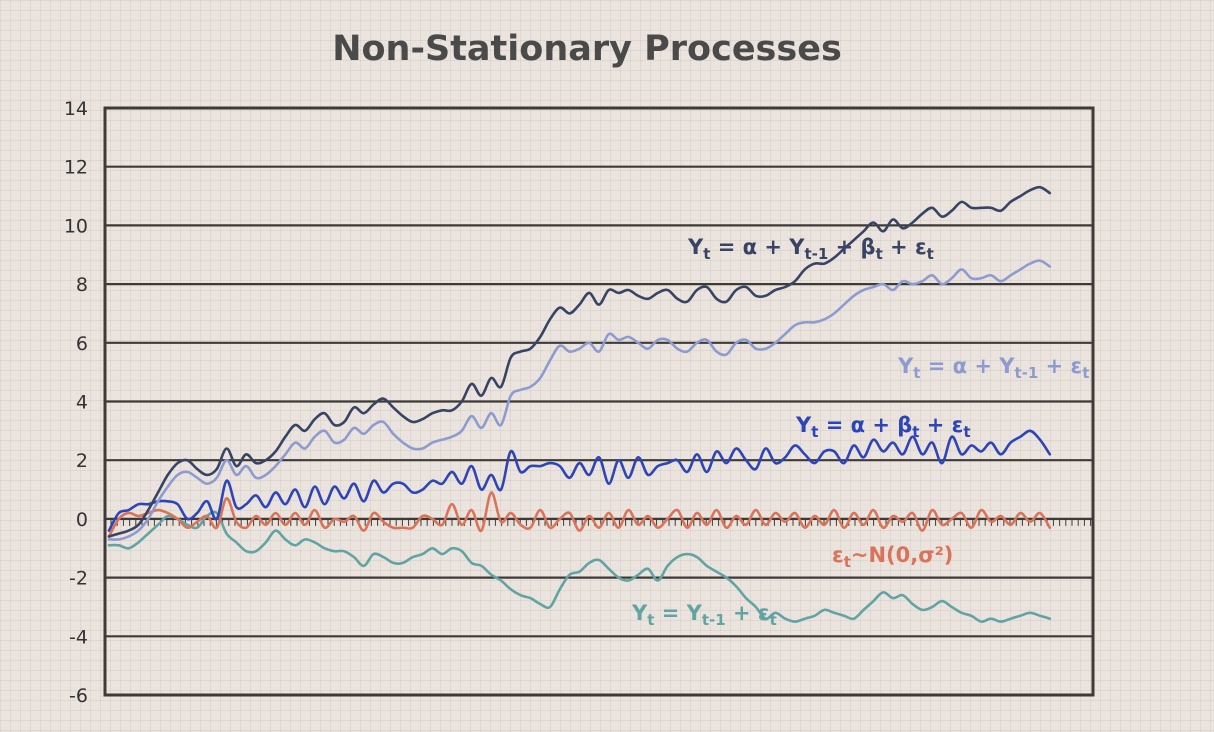  What do you see at coordinates (82, 344) in the screenshot?
I see `y-tick-label: 6` at bounding box center [82, 344].